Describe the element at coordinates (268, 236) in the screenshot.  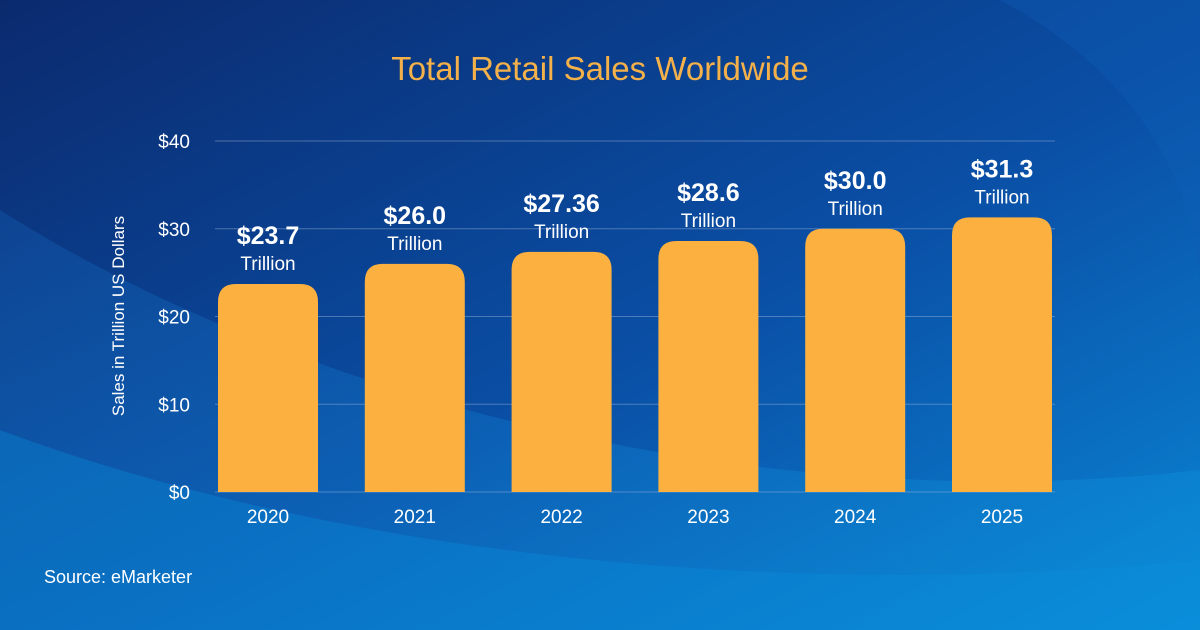
I see `bar-value-label: $23.7` at that location.